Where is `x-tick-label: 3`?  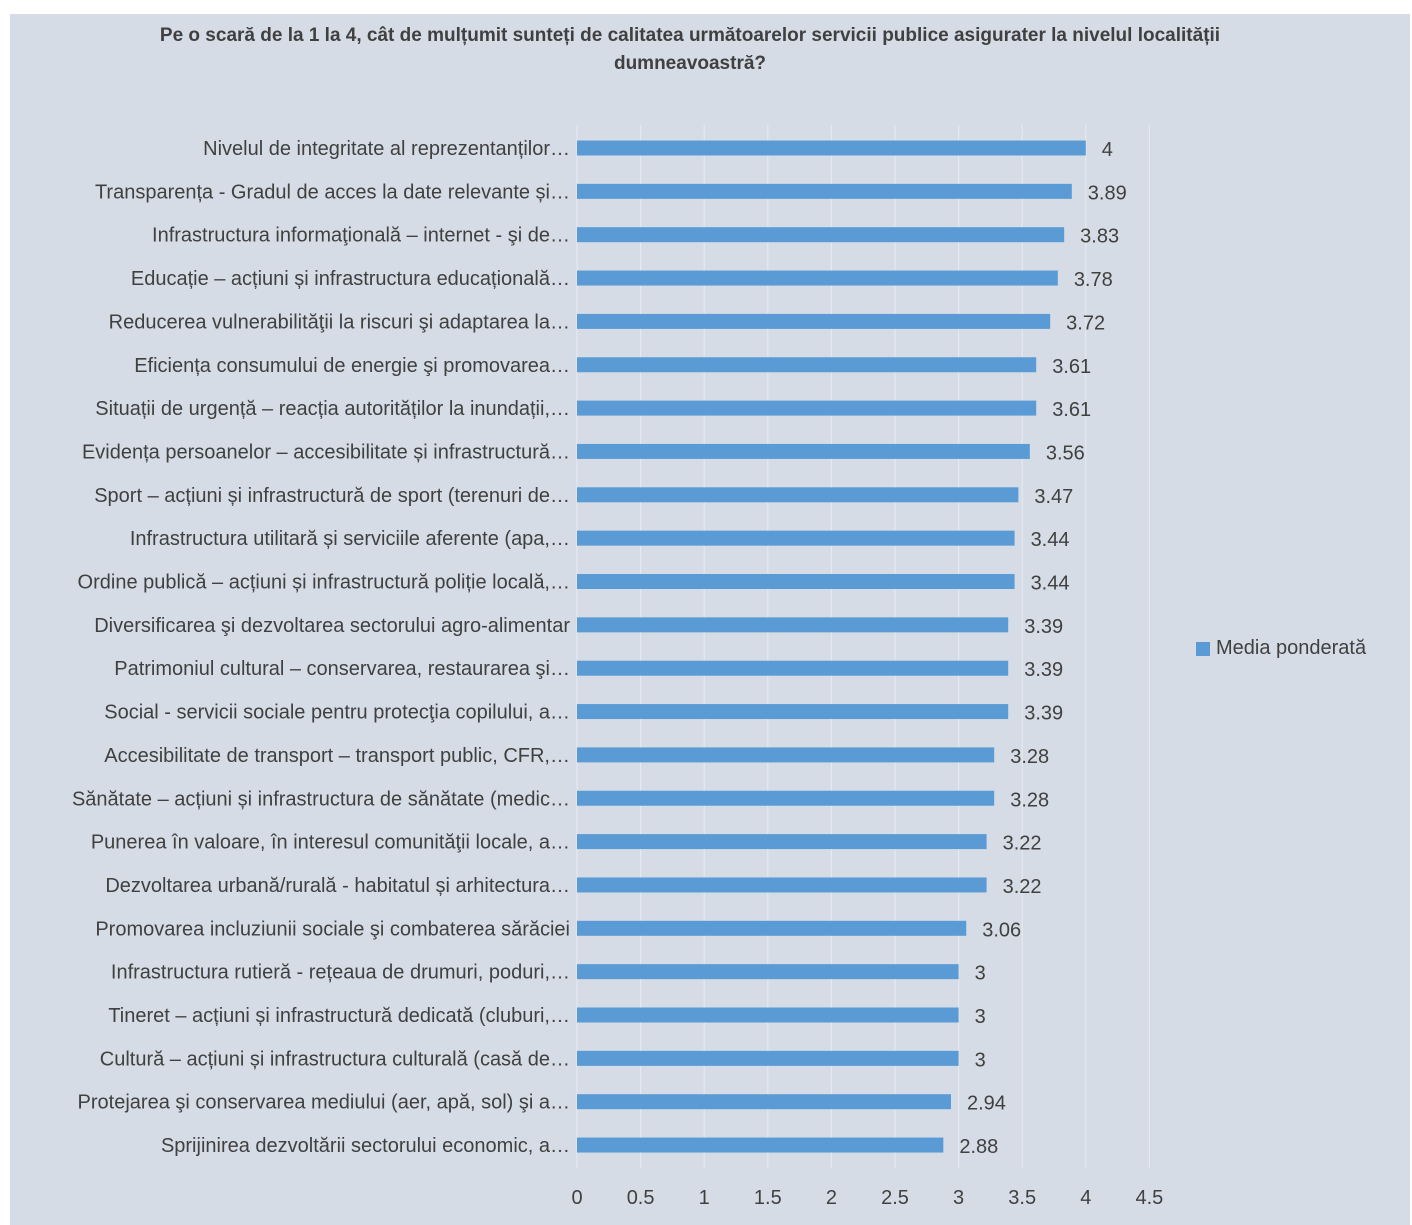 x-tick-label: 3 is located at coordinates (958, 1198).